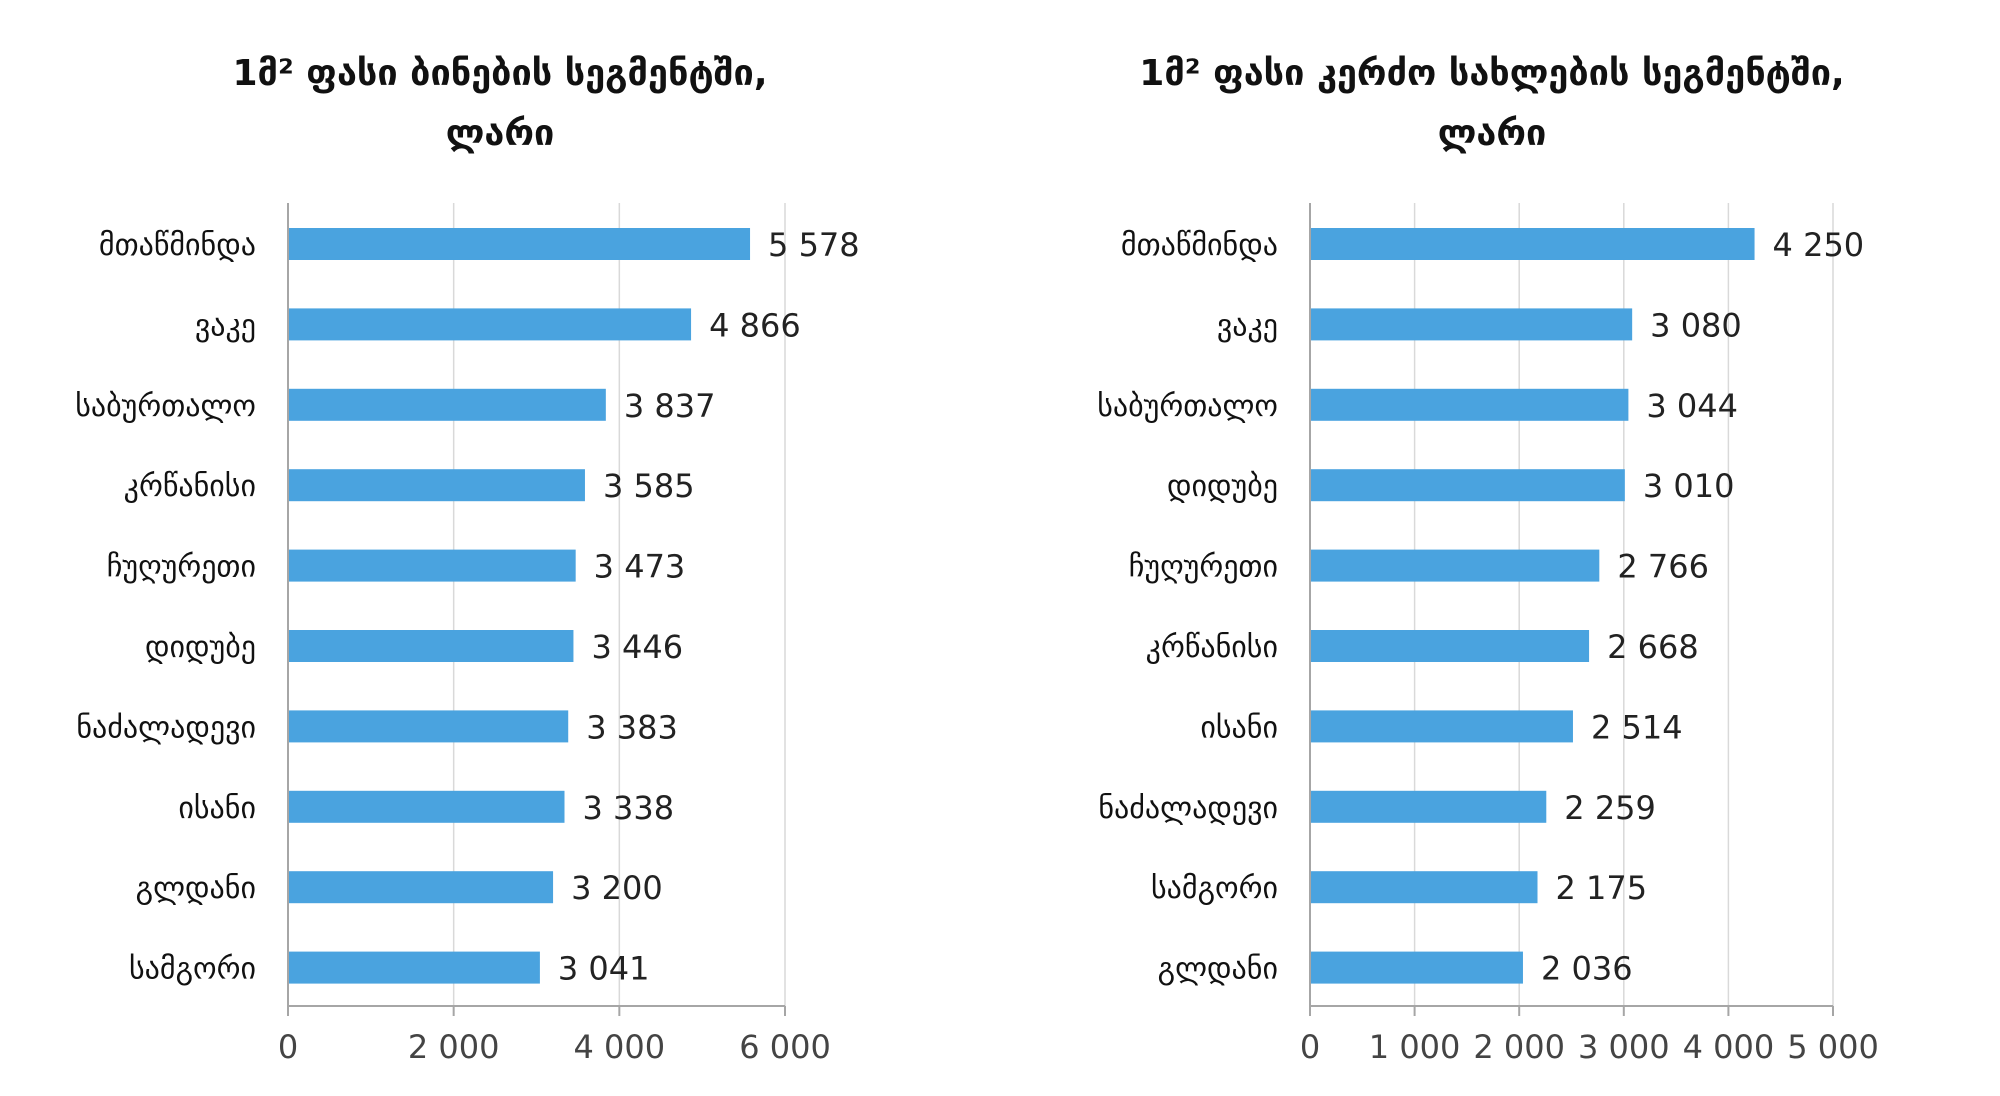 This screenshot has height=1096, width=2000. What do you see at coordinates (1833, 1047) in the screenshot?
I see `tick-label: 5 000` at bounding box center [1833, 1047].